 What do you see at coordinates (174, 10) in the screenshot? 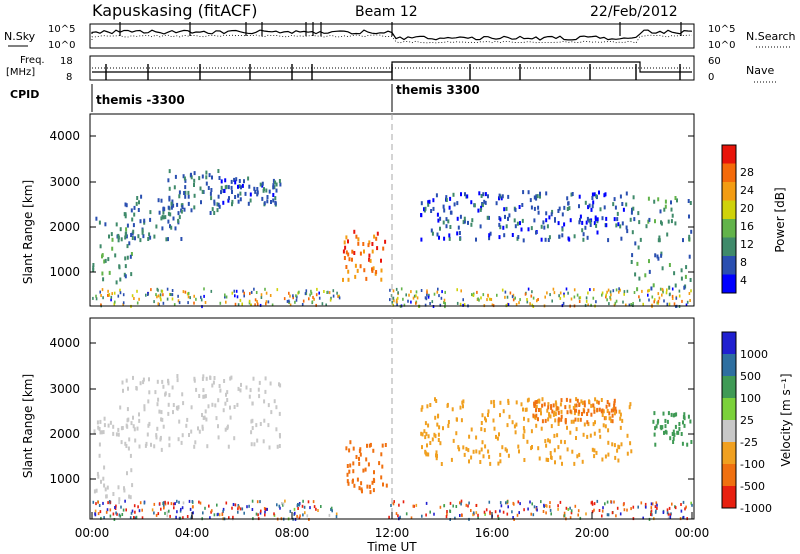
I see `station-title: Kapuskasing (fitACF)` at bounding box center [174, 10].